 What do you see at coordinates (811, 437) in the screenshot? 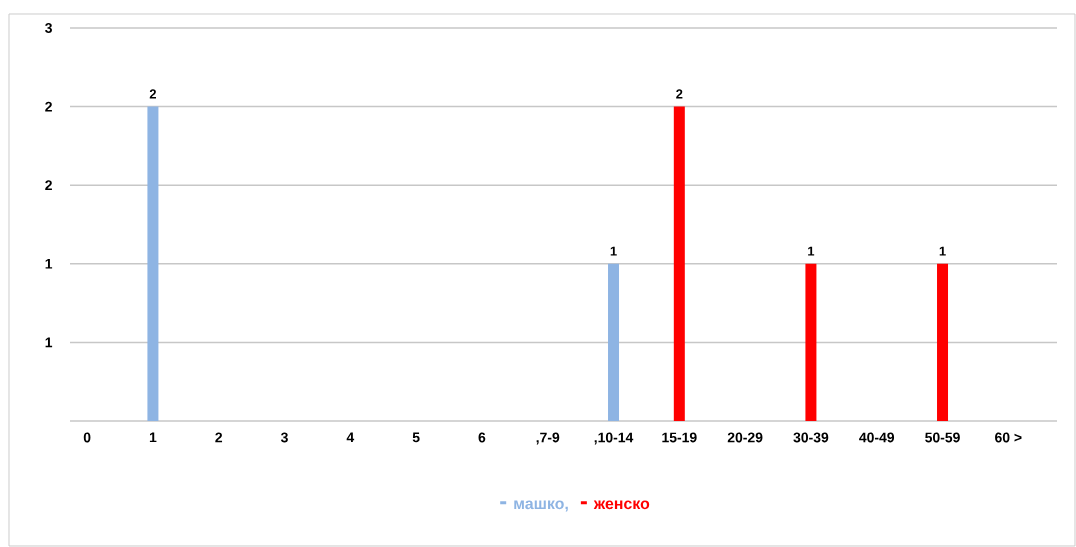
I see `x-tick-label: 30-39` at bounding box center [811, 437].